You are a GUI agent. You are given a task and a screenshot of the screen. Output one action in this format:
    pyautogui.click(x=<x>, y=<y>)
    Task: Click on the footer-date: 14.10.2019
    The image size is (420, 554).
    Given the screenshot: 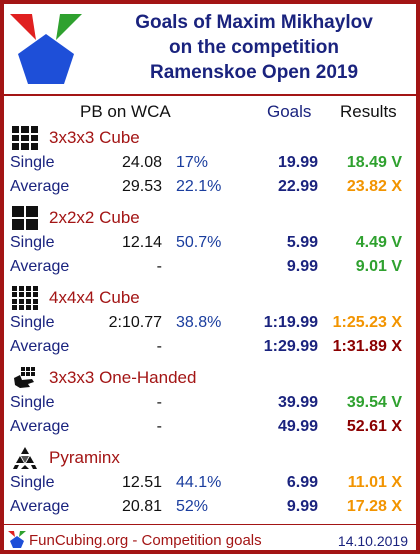 What is the action you would take?
    pyautogui.click(x=372, y=541)
    